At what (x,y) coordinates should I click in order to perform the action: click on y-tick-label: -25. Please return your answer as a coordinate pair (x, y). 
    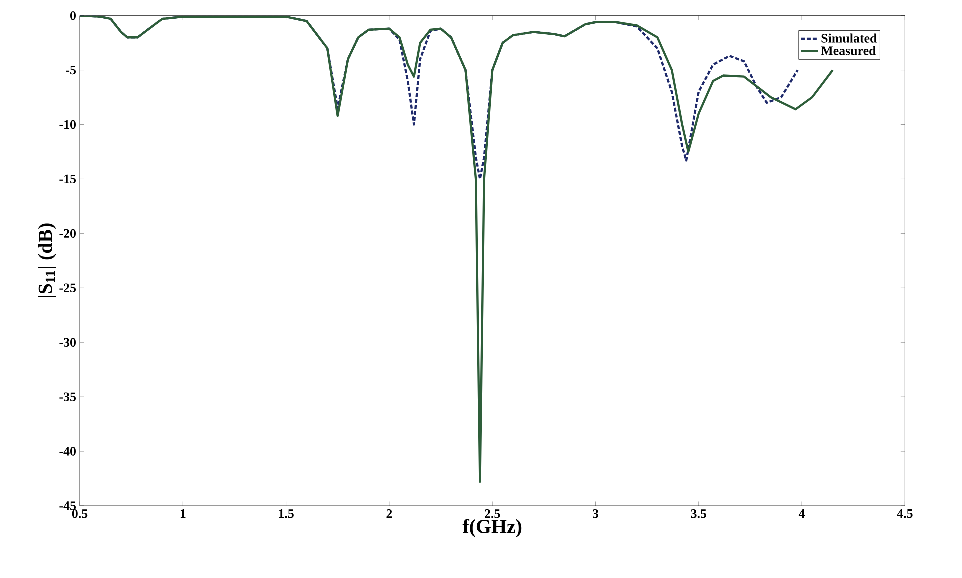
    Looking at the image, I should click on (68, 288).